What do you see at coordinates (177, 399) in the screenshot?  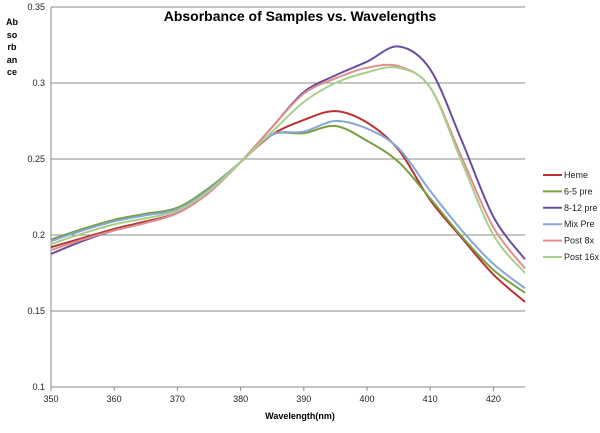 I see `x-tick-label: 370` at bounding box center [177, 399].